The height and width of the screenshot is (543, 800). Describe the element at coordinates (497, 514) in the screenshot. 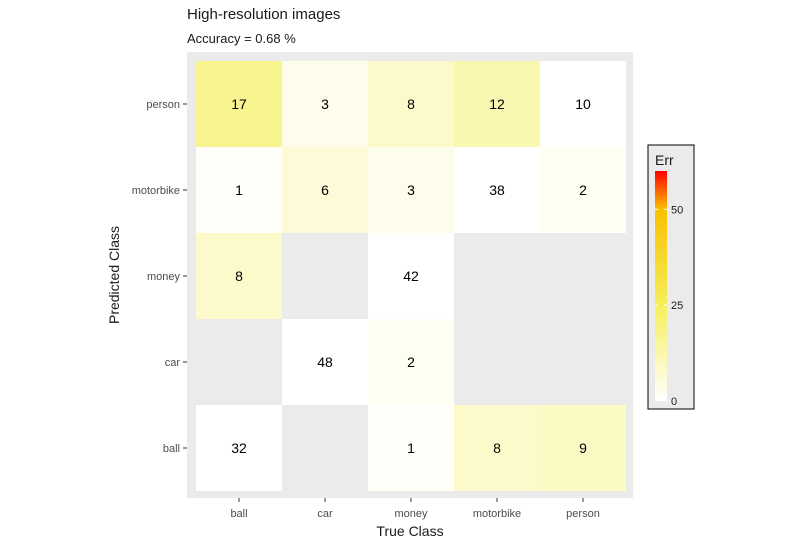

I see `x-tick-label: motorbike` at that location.